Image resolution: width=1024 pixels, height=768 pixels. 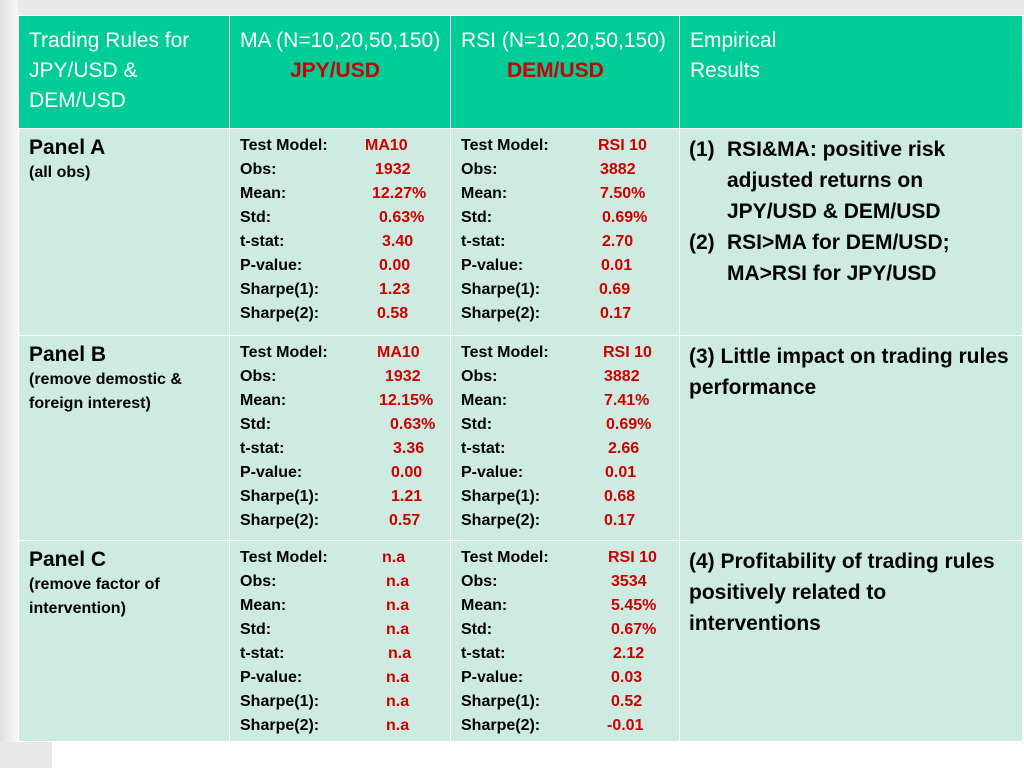 What do you see at coordinates (570, 606) in the screenshot?
I see `stat-row: Mean: 5.45%` at bounding box center [570, 606].